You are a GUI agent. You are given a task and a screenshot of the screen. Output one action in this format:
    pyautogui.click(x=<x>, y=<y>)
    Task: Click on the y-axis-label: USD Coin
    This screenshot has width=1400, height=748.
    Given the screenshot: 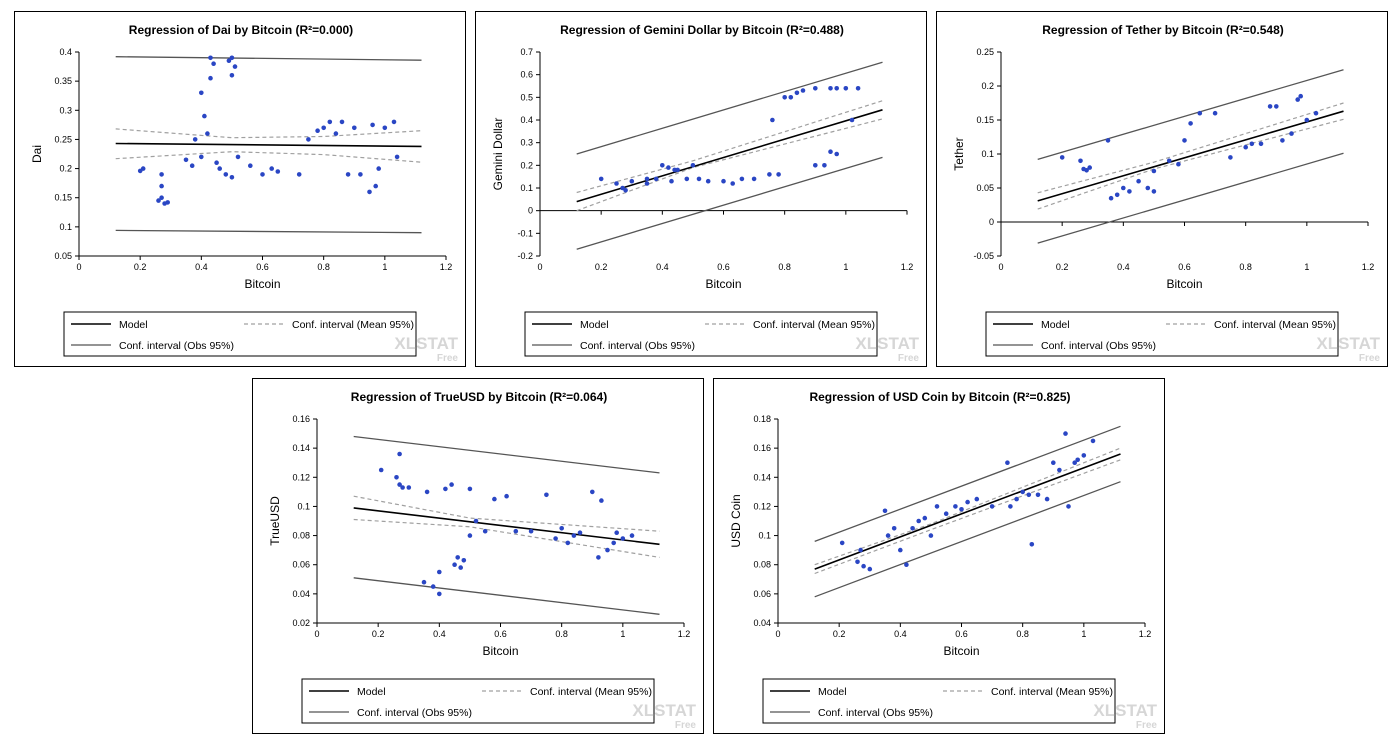 What is the action you would take?
    pyautogui.click(x=736, y=520)
    